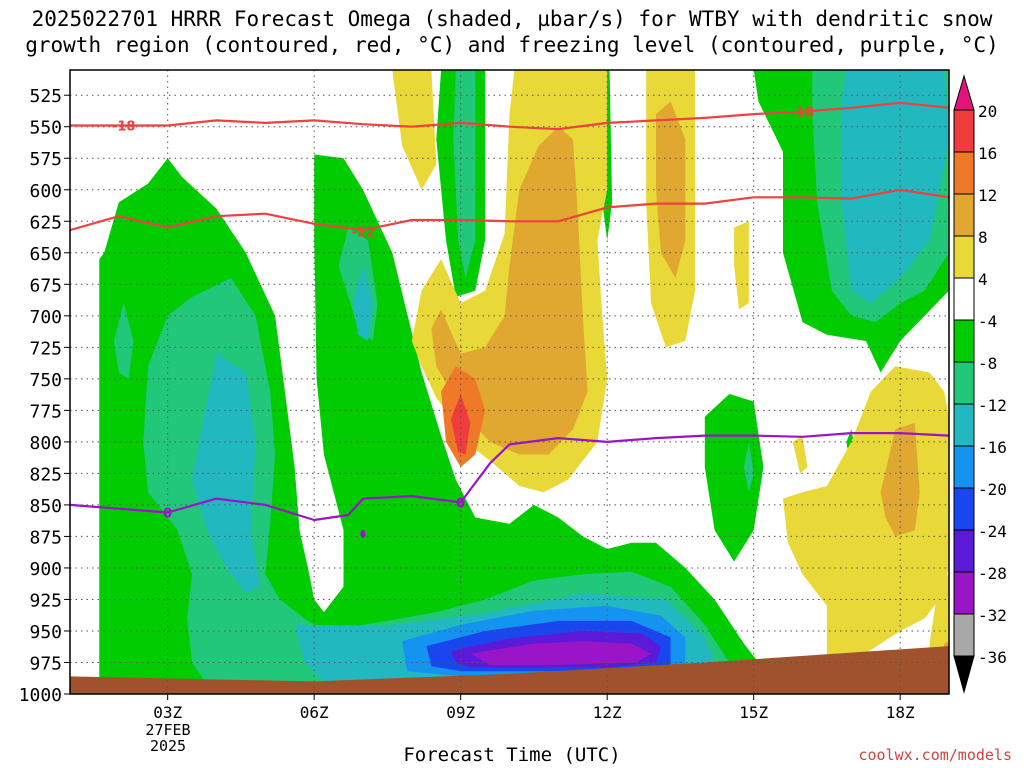  What do you see at coordinates (460, 503) in the screenshot?
I see `contour-label-4: 0` at bounding box center [460, 503].